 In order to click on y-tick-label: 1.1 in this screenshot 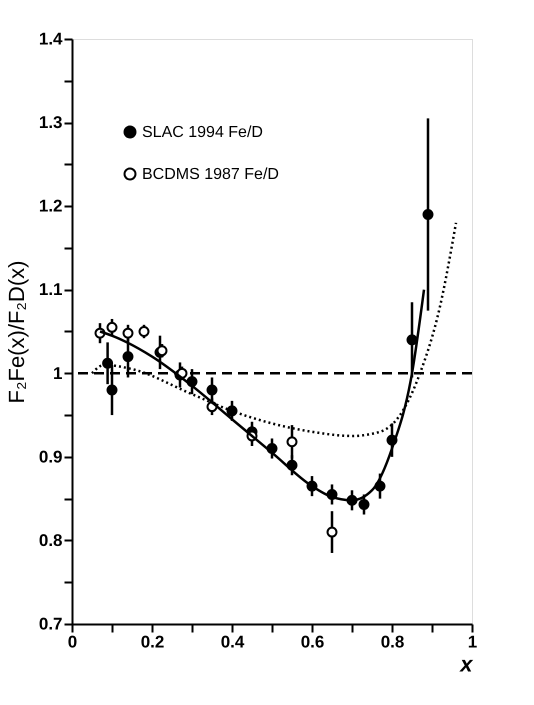, I will do `click(50, 290)`.